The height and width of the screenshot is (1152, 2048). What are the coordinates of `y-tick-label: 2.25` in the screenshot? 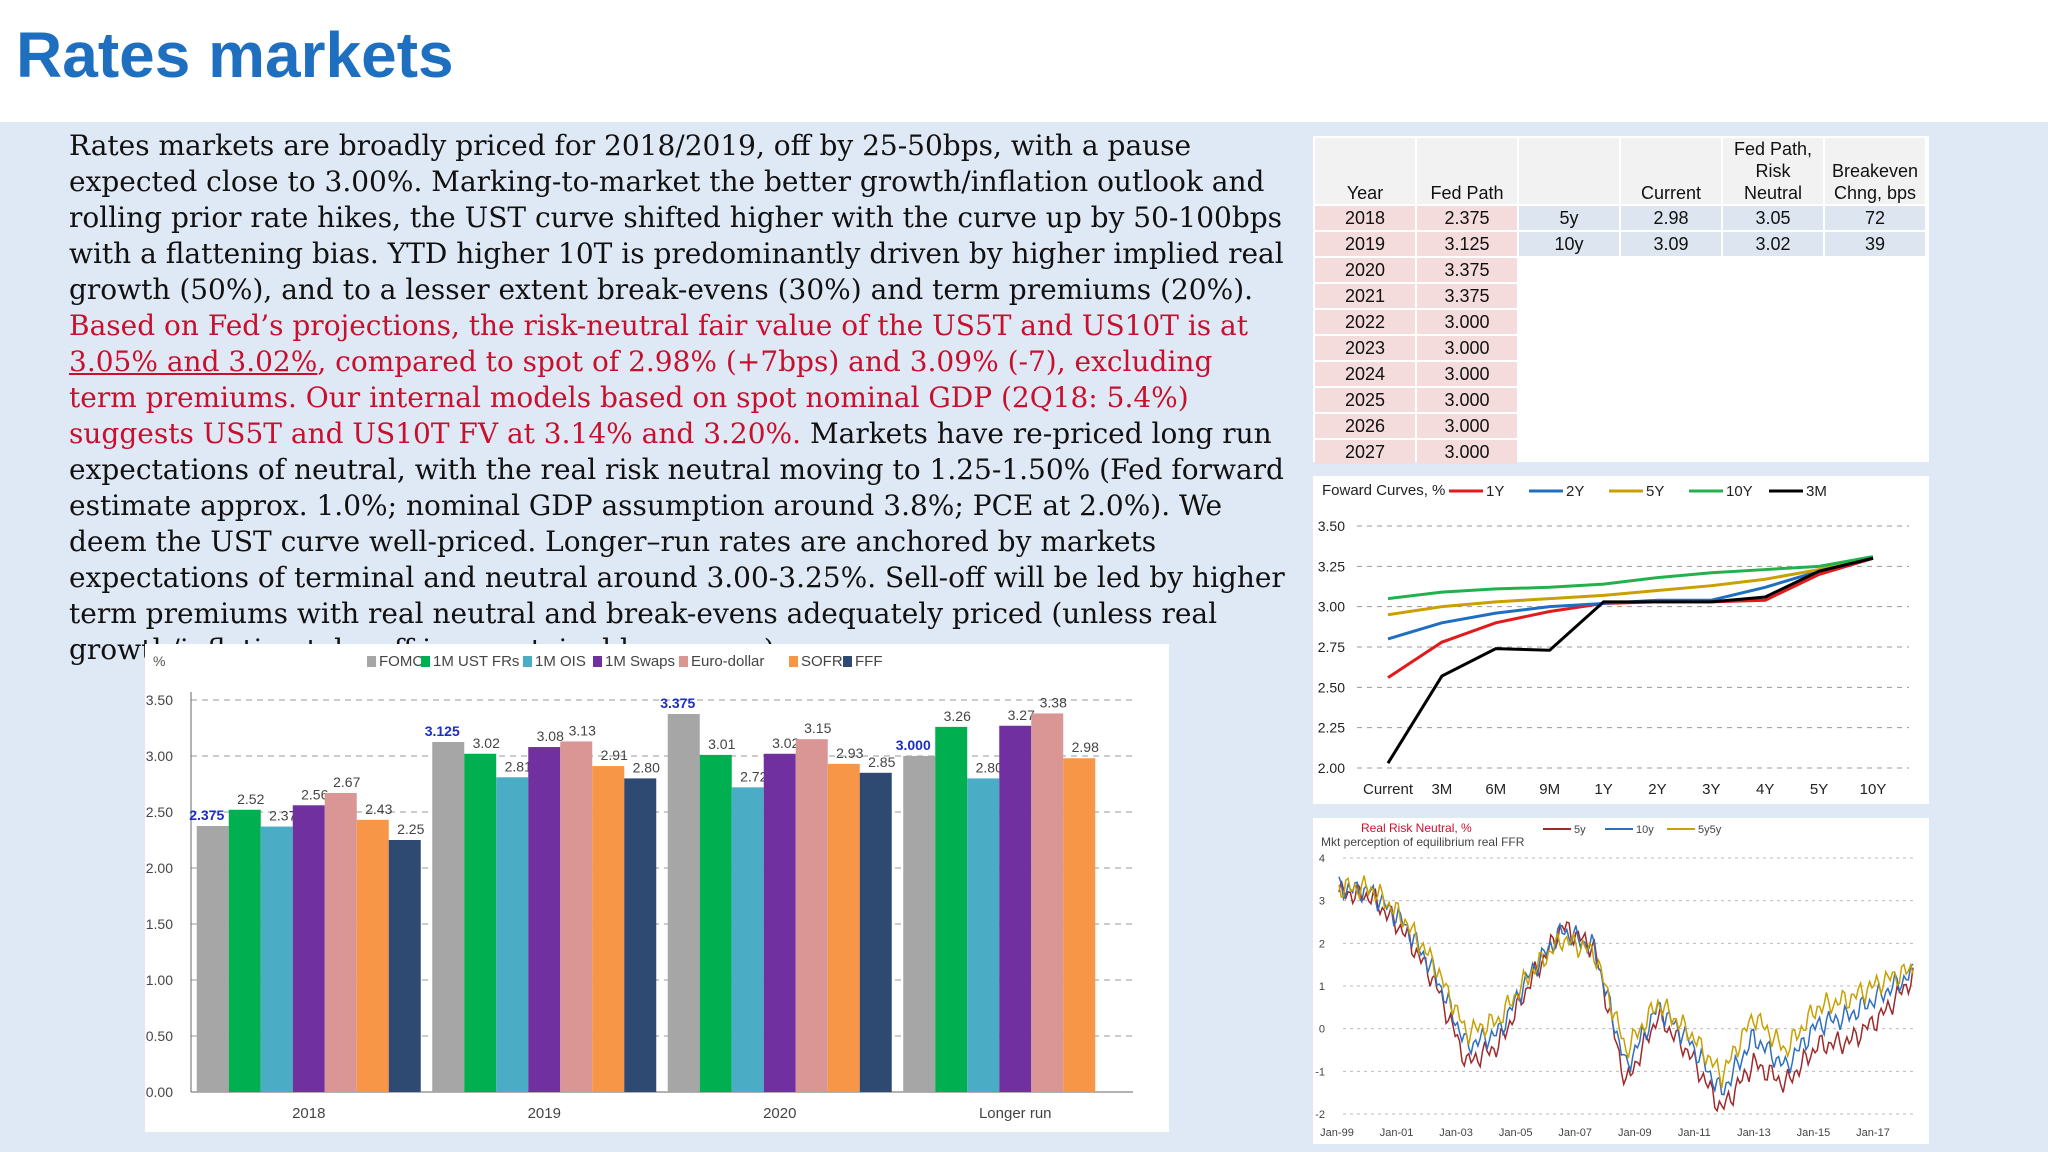 It's located at (1331, 728).